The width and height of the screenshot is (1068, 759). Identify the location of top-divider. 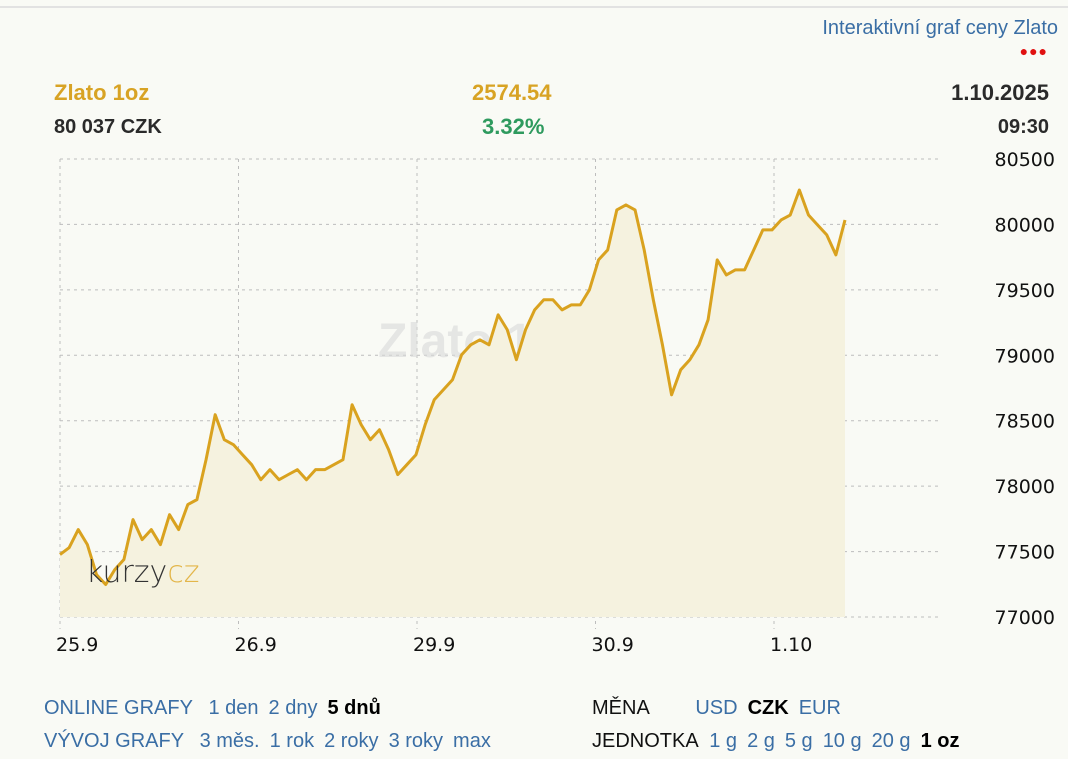
(534, 7).